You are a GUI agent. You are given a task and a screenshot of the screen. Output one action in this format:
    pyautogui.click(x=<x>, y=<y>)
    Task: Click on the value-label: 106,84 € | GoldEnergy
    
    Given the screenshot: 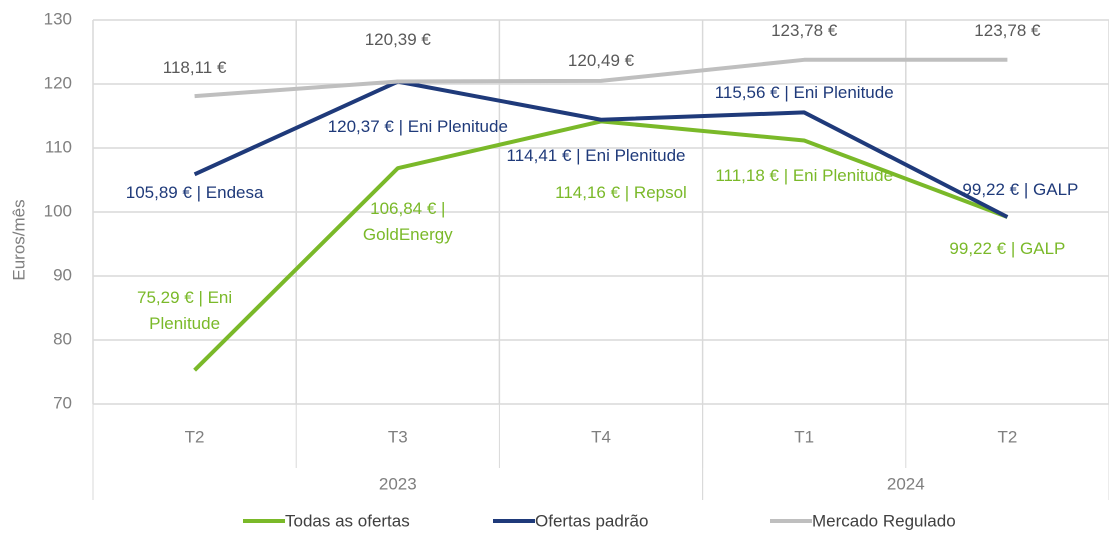 What is the action you would take?
    pyautogui.click(x=407, y=221)
    